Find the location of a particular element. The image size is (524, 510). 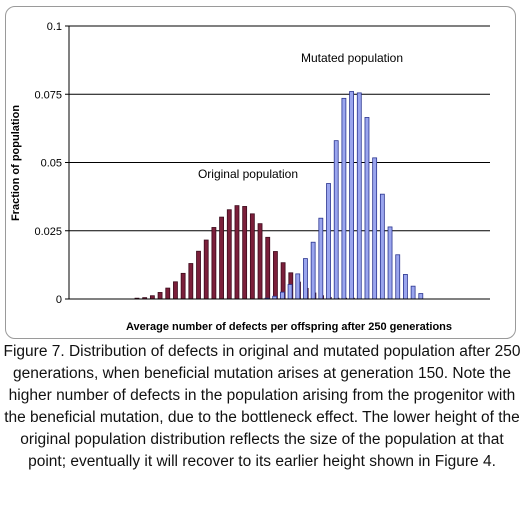

y-tick-label: 0.025 is located at coordinates (48, 232).